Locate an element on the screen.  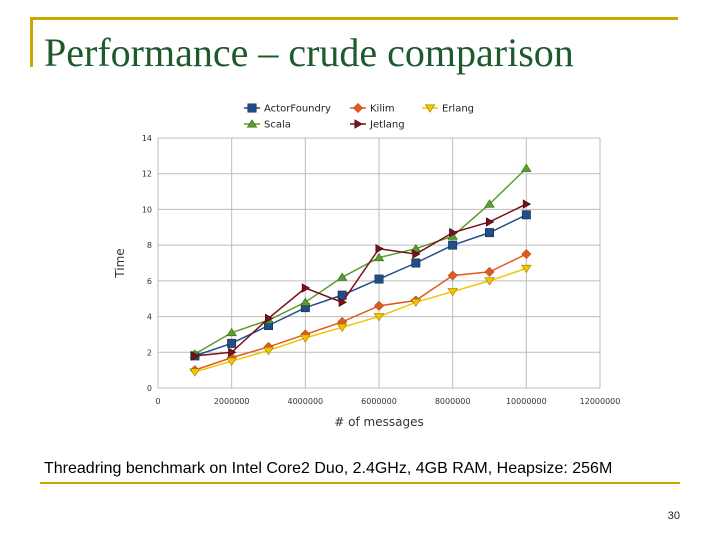
legend-marker-jetlang is located at coordinates (358, 124).